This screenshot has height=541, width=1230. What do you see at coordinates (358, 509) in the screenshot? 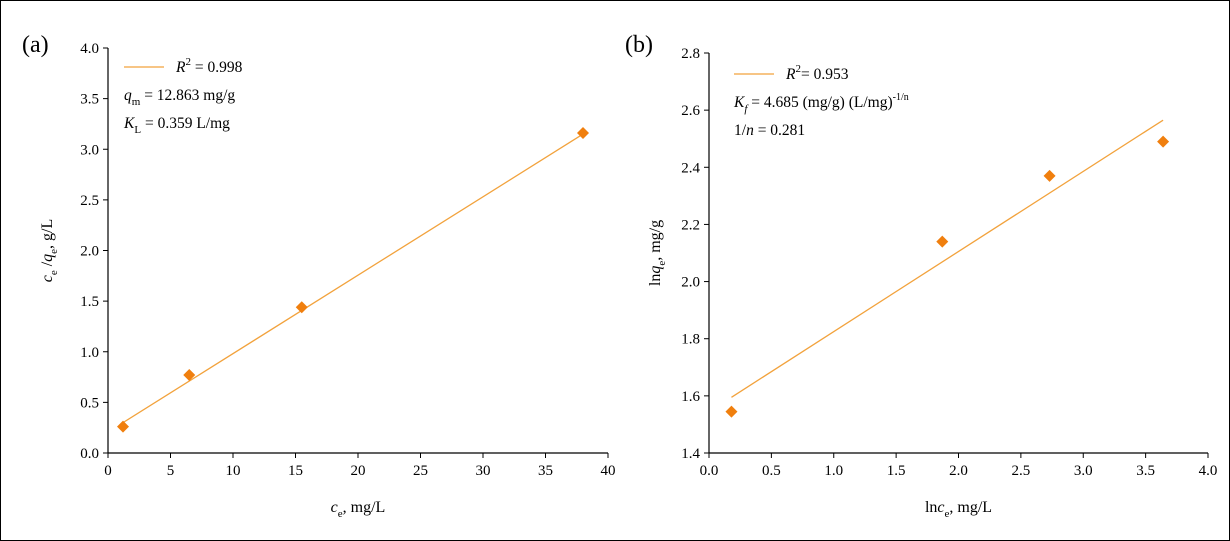
I see `x-axis-title-a: ce, mg/L` at bounding box center [358, 509].